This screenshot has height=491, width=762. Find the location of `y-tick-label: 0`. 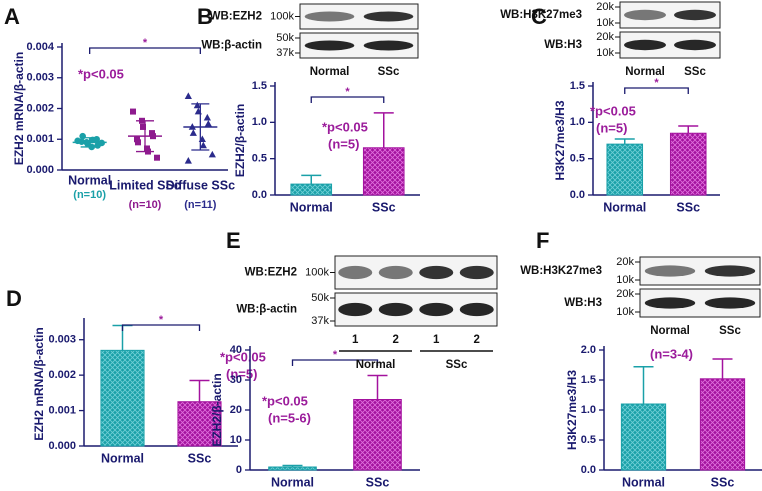

y-tick-label: 0 is located at coordinates (239, 470).